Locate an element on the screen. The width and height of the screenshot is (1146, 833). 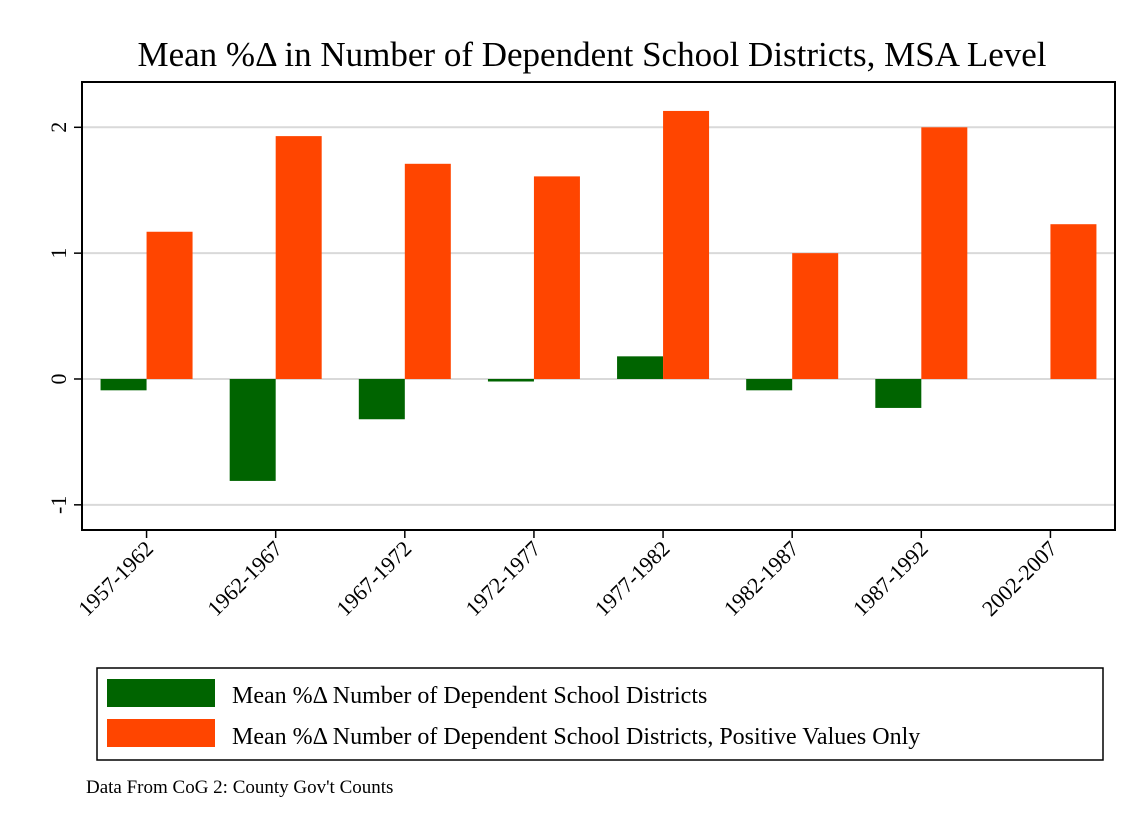
x-tick-label: 1987-1992 is located at coordinates (890, 578).